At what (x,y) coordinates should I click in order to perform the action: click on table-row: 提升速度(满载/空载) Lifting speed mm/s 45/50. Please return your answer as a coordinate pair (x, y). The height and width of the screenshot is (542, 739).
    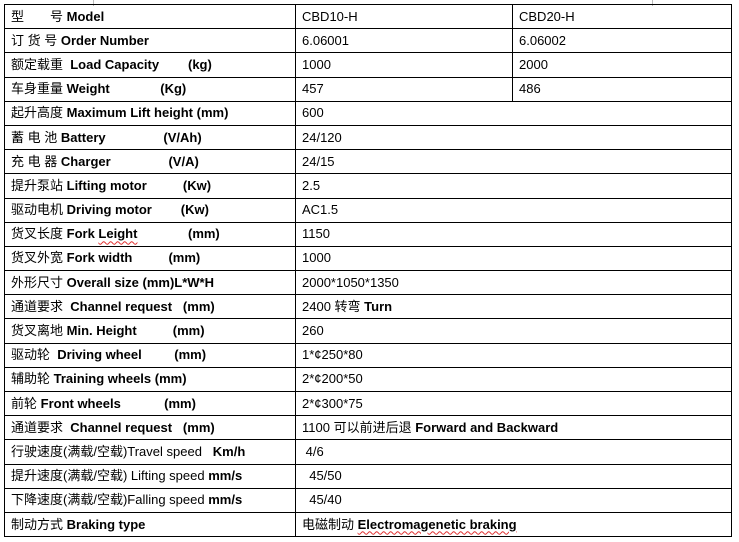
    Looking at the image, I should click on (368, 476).